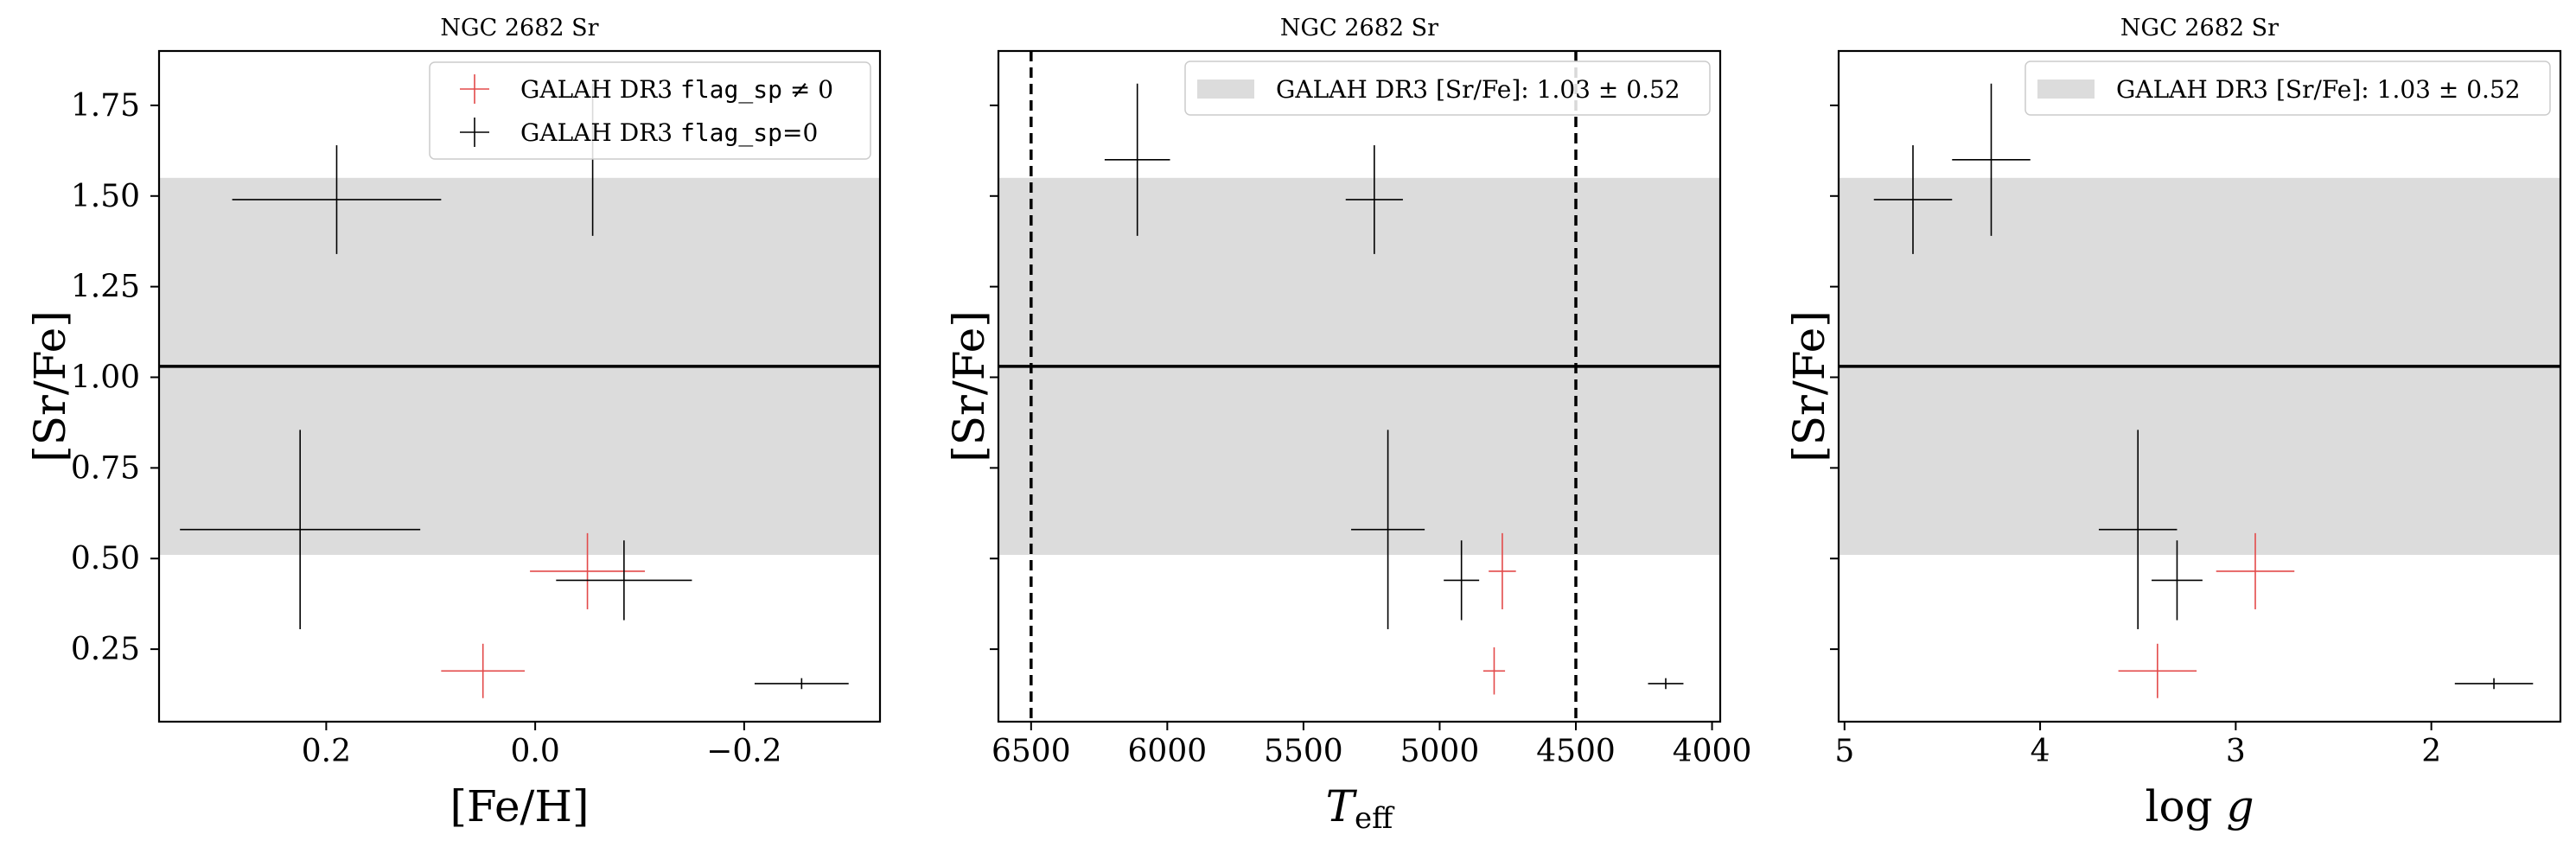  What do you see at coordinates (1168, 751) in the screenshot?
I see `x-tick-label: 6000` at bounding box center [1168, 751].